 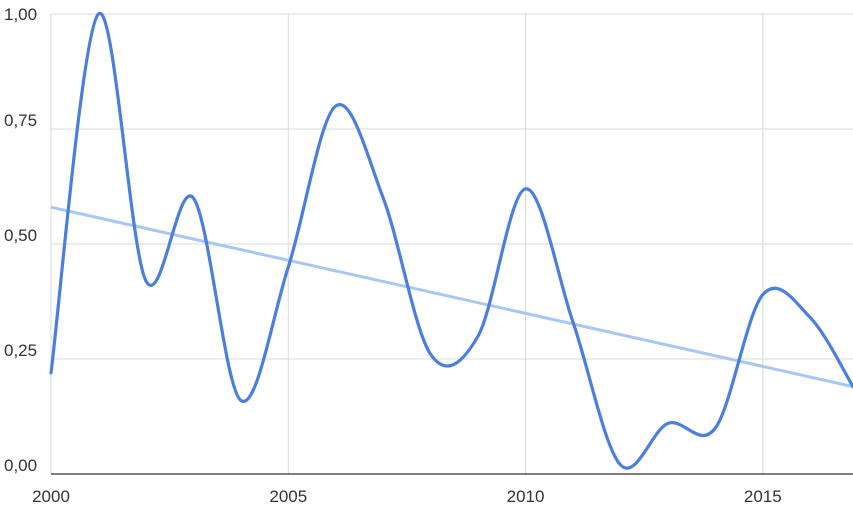 What do you see at coordinates (20, 350) in the screenshot?
I see `y-tick-label: 0,25` at bounding box center [20, 350].